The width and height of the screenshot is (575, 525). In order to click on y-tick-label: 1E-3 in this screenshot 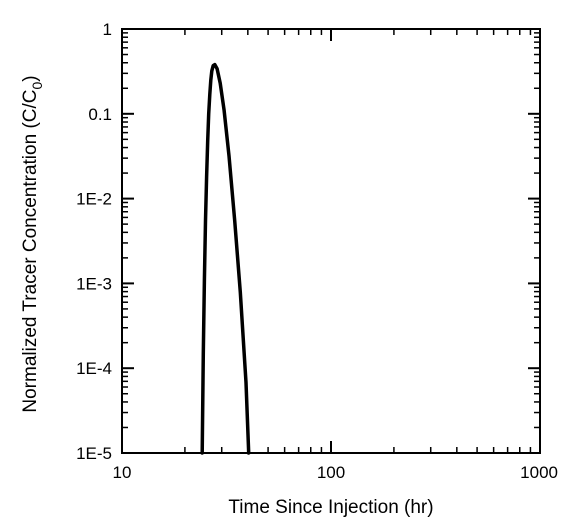, I will do `click(94, 283)`.